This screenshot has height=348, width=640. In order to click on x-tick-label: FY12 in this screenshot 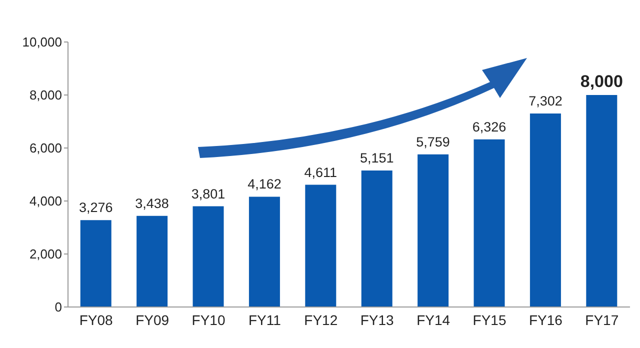, I will do `click(321, 320)`.